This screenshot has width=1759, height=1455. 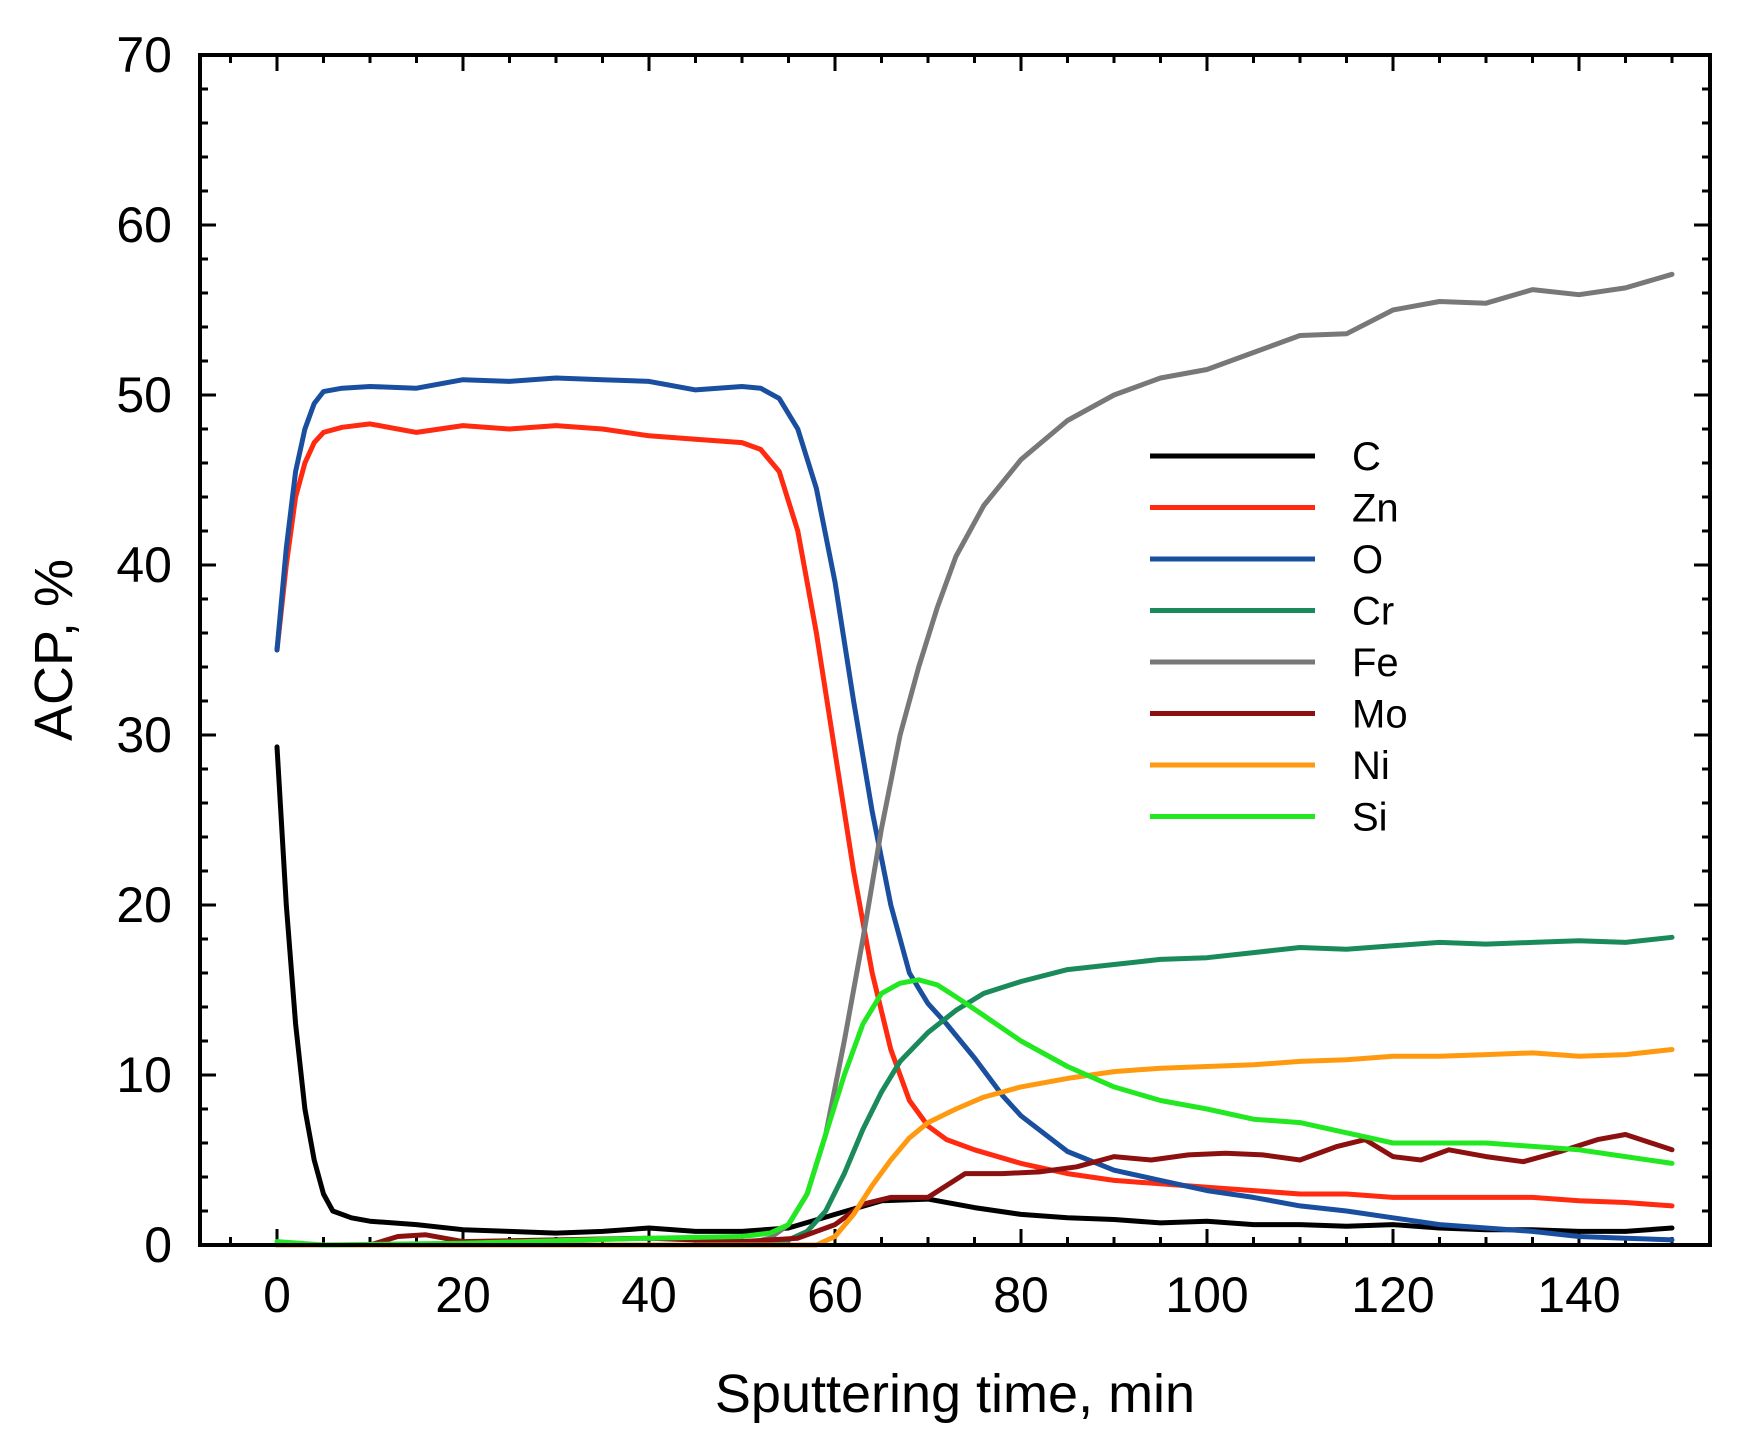 What do you see at coordinates (1380, 715) in the screenshot?
I see `legend-label-mo: Mo` at bounding box center [1380, 715].